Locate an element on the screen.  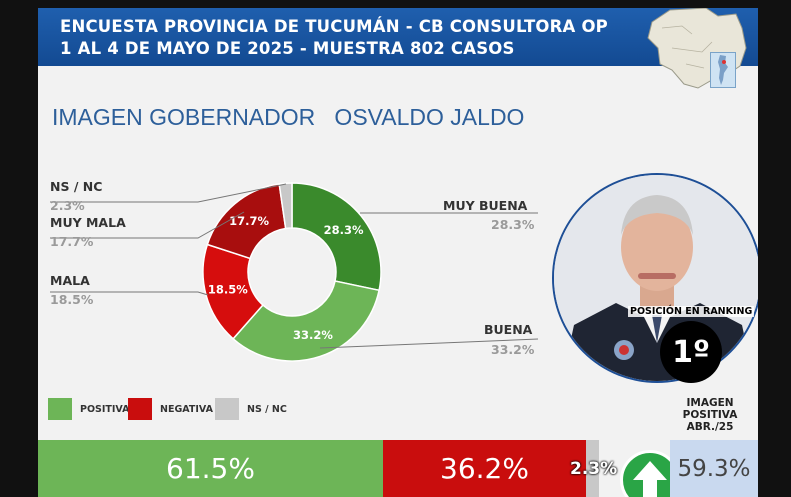
legend-swatch-ns-nc is located at coordinates (227, 409).